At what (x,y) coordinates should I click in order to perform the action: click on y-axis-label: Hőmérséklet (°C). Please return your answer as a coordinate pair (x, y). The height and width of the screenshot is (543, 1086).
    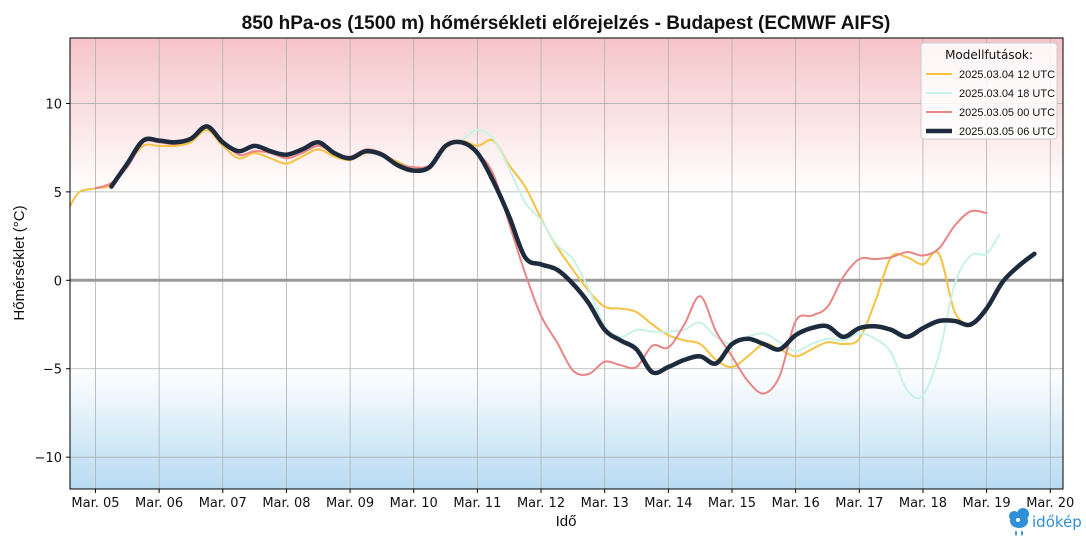
    Looking at the image, I should click on (19, 262).